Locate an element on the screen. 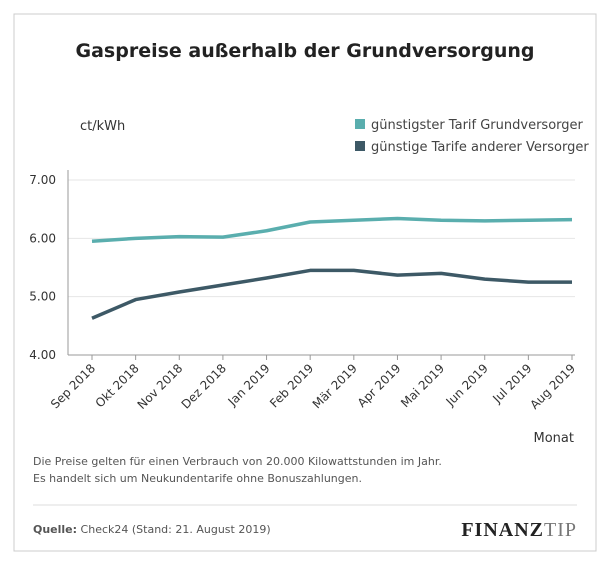 Image resolution: width=610 pixels, height=569 pixels. logo: FINANZTIP is located at coordinates (519, 530).